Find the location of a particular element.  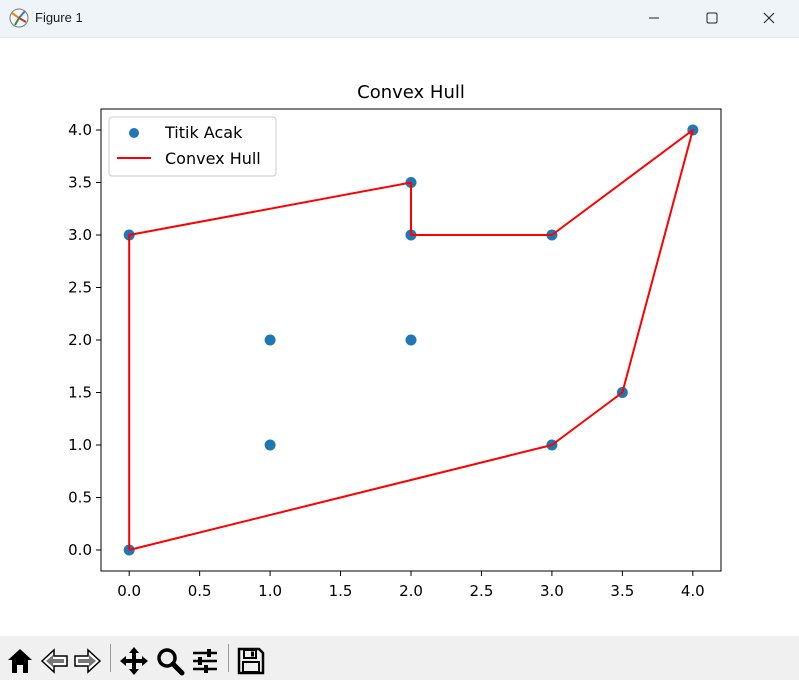

x-tick-label: 1.5 is located at coordinates (341, 591).